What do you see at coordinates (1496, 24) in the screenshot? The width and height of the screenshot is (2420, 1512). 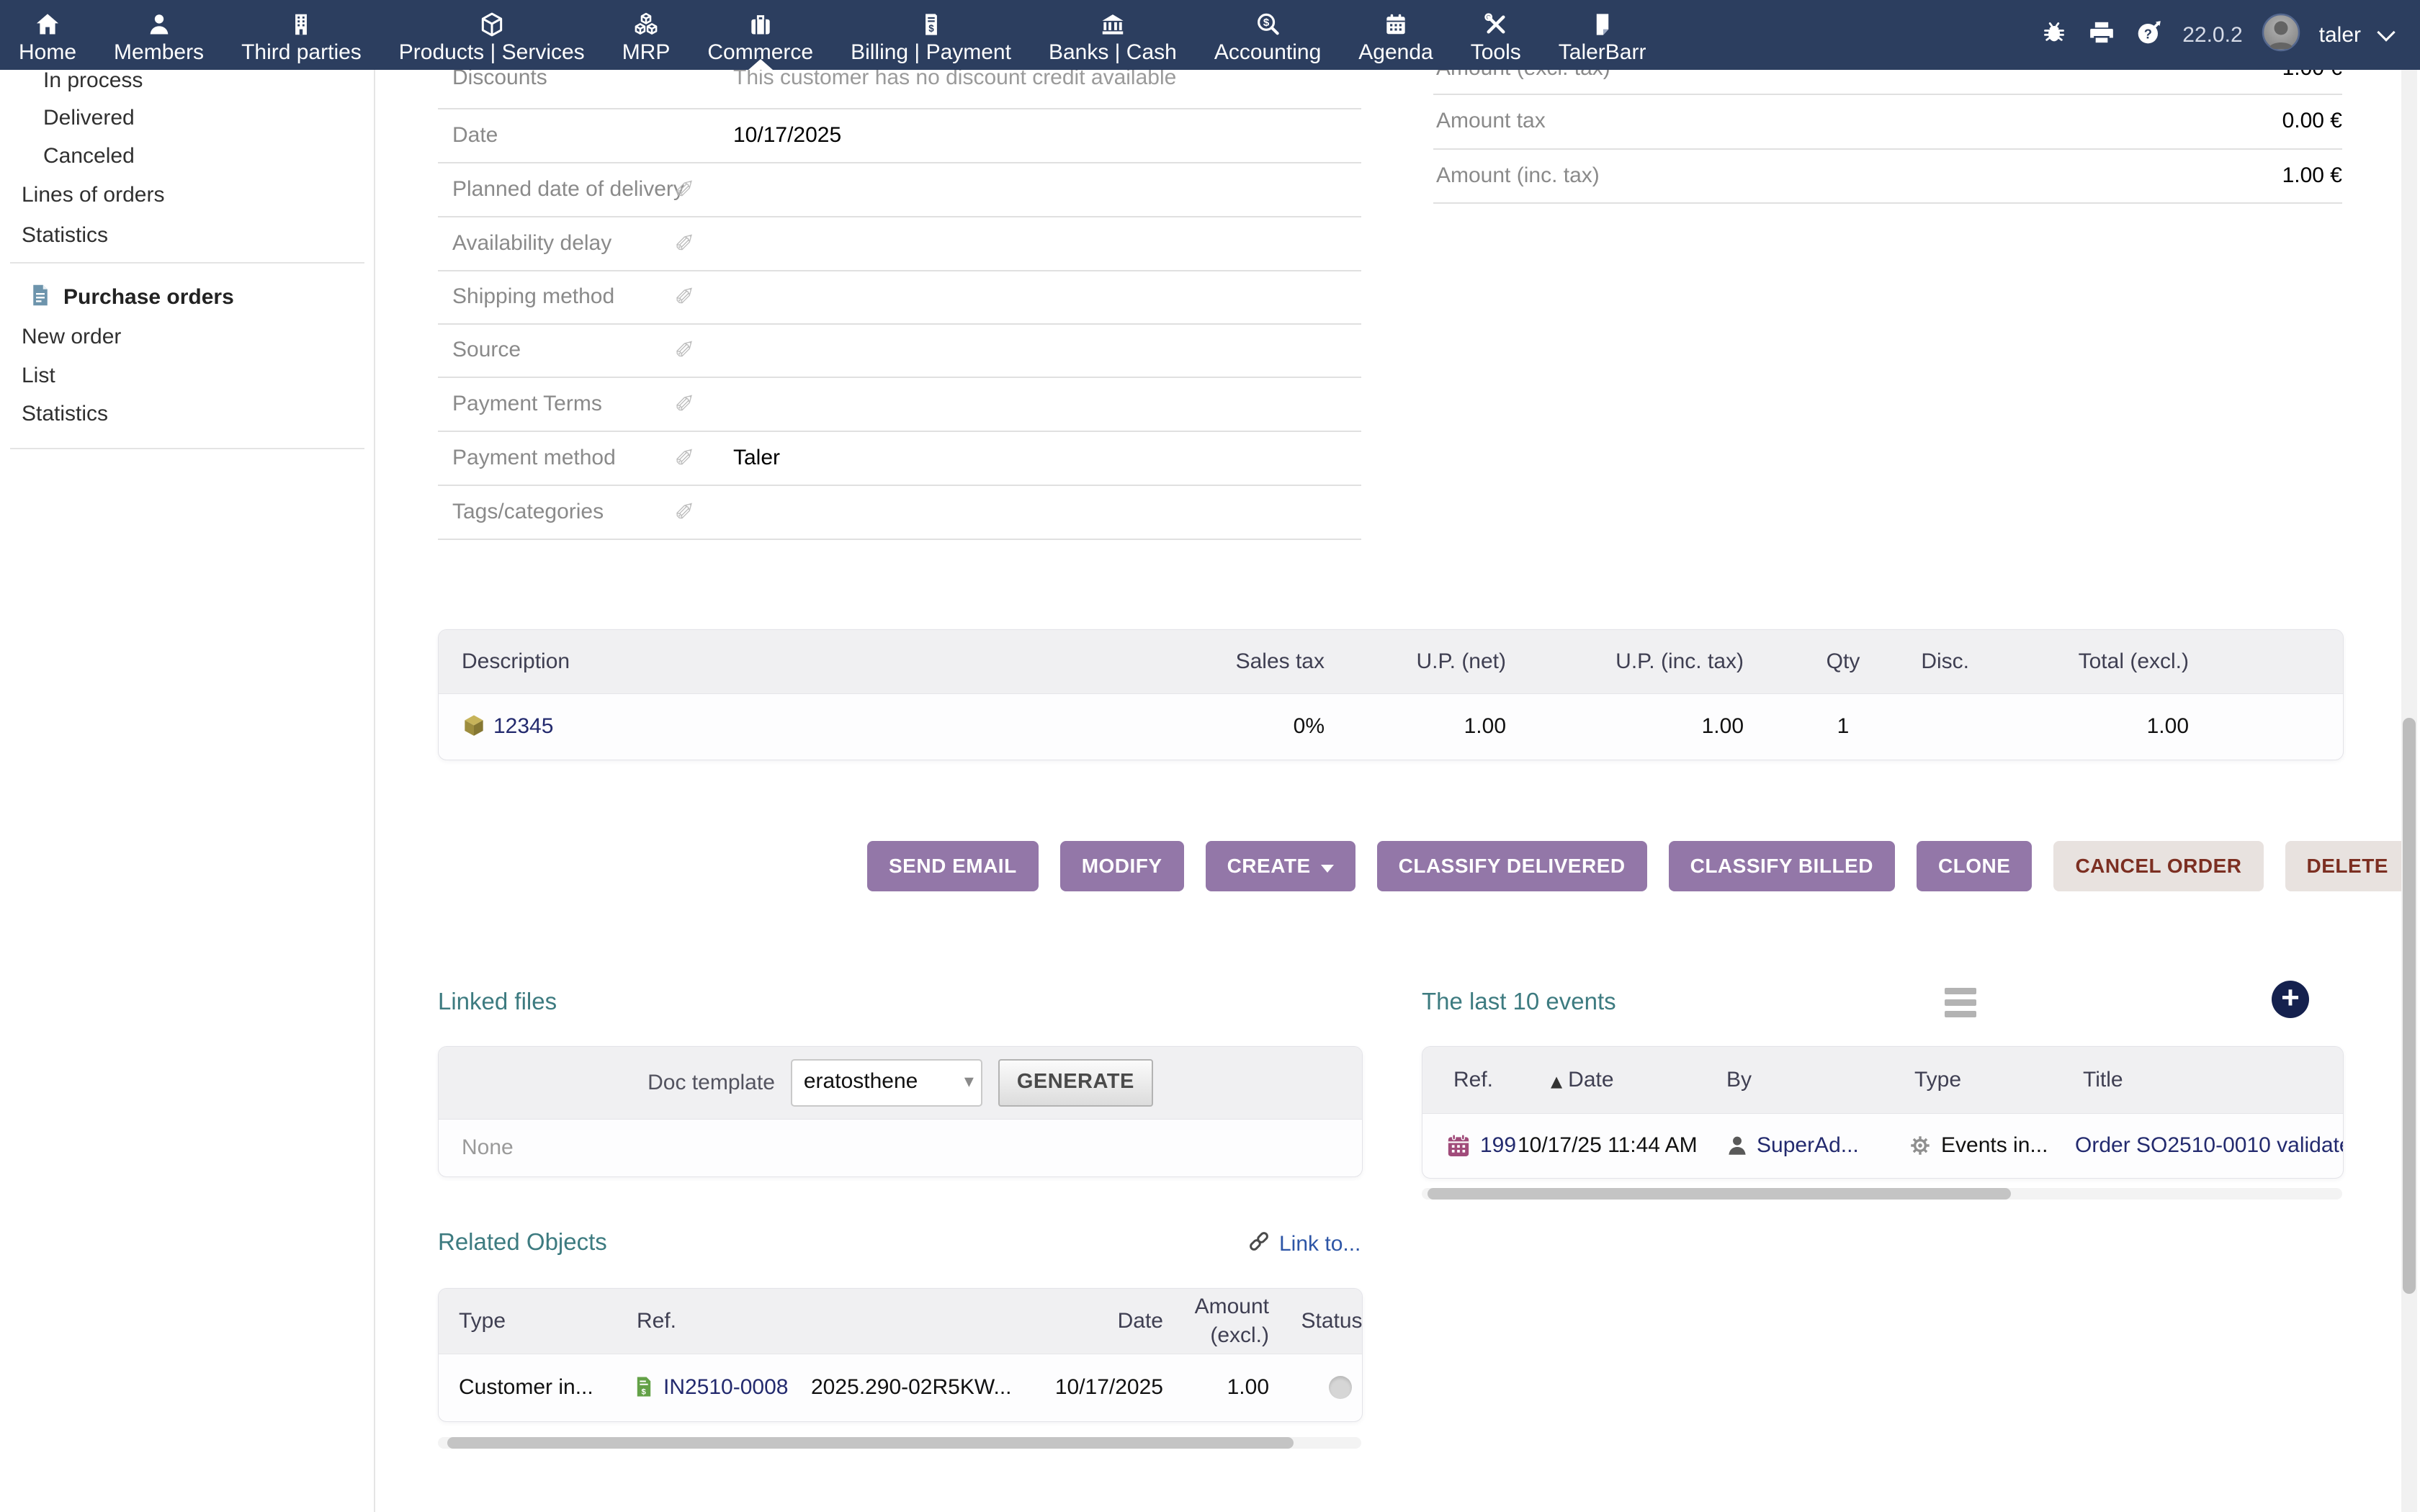 I see `tools-icon` at bounding box center [1496, 24].